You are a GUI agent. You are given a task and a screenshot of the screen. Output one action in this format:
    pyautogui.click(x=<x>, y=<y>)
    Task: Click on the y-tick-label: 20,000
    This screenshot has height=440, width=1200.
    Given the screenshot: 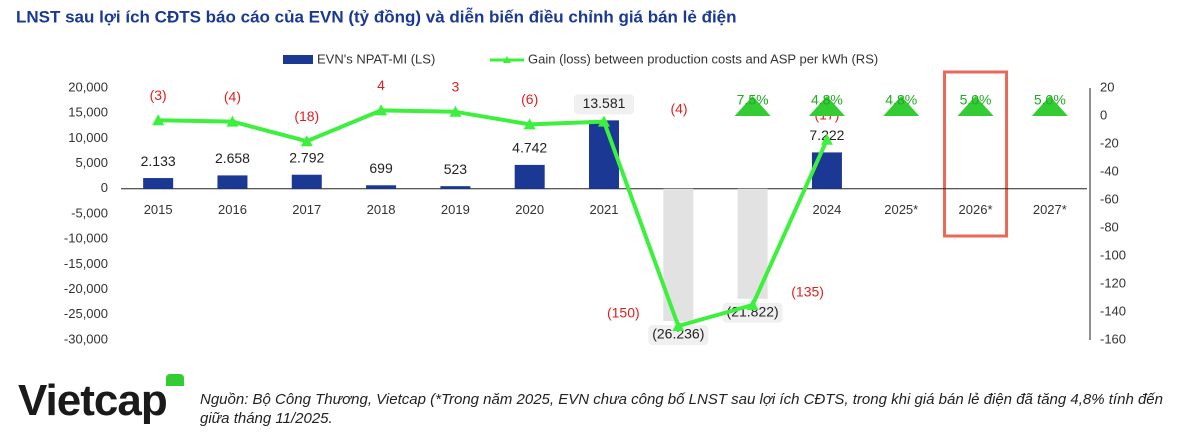 What is the action you would take?
    pyautogui.click(x=88, y=86)
    